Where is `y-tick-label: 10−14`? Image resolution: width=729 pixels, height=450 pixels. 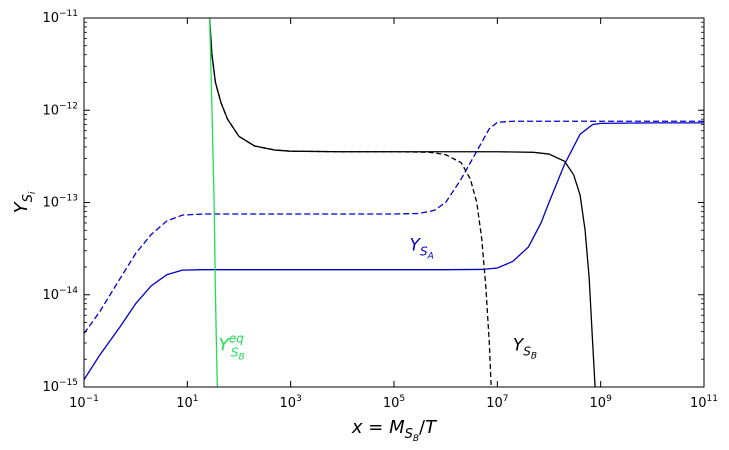 y-tick-label: 10−14 is located at coordinates (60, 294).